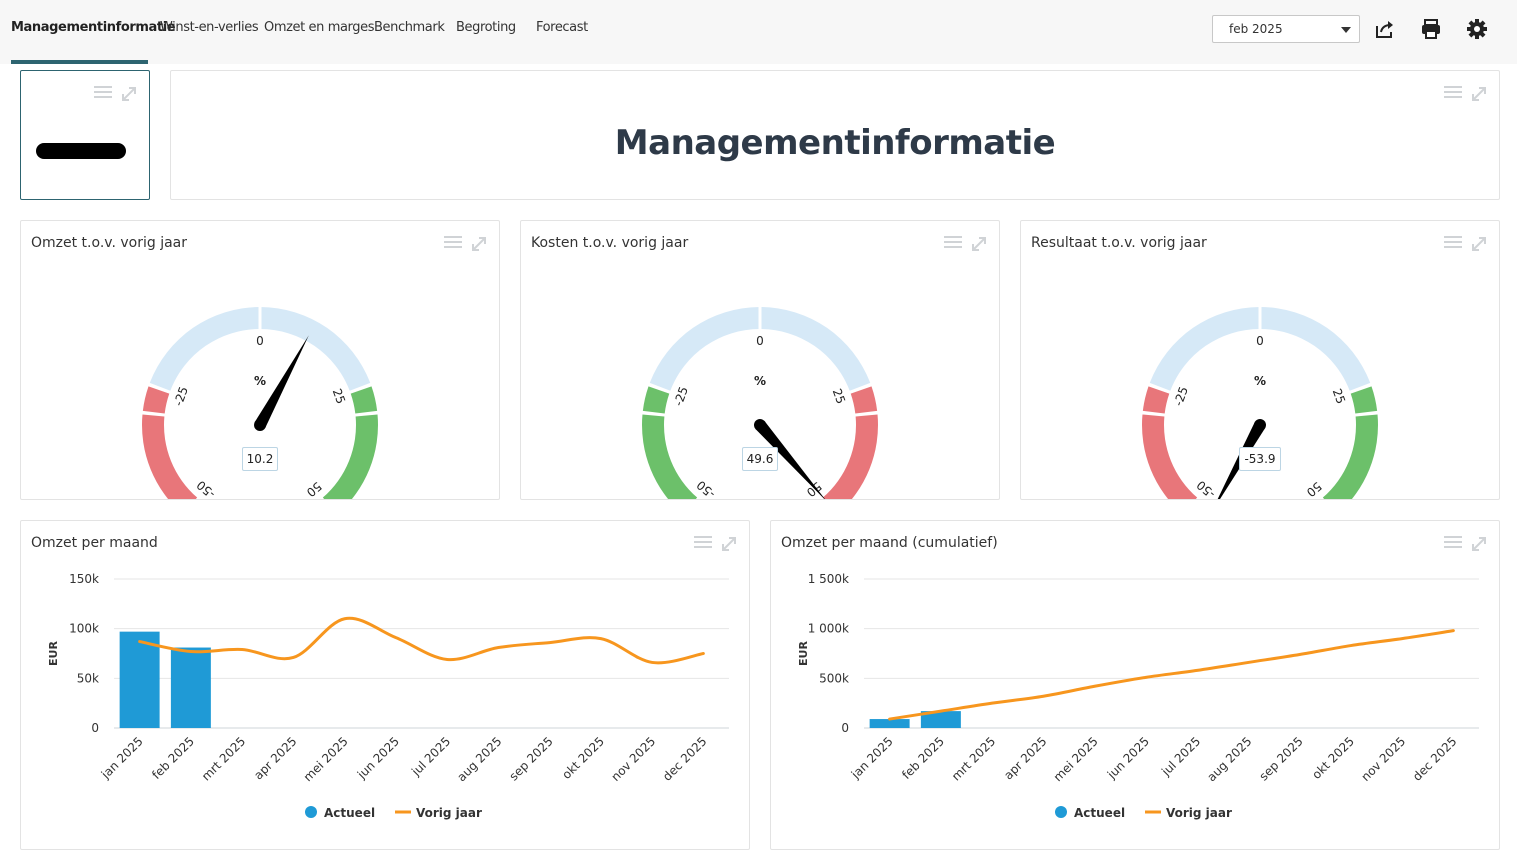 This screenshot has height=858, width=1517. What do you see at coordinates (923, 758) in the screenshot?
I see `x-tick-label: feb 2025` at bounding box center [923, 758].